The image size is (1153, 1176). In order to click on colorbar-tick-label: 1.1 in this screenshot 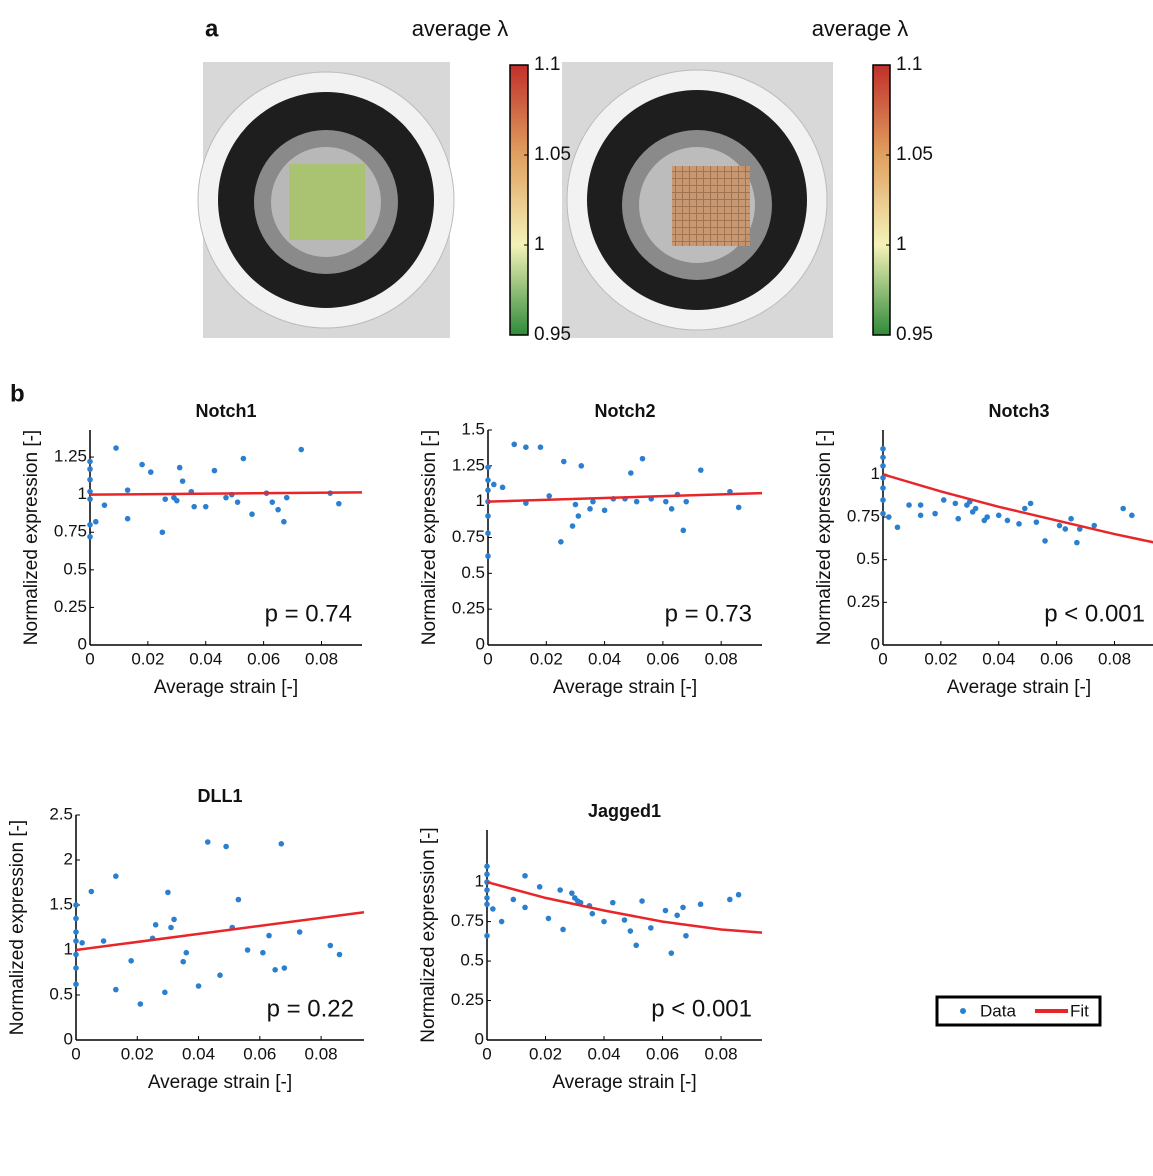, I will do `click(909, 64)`.